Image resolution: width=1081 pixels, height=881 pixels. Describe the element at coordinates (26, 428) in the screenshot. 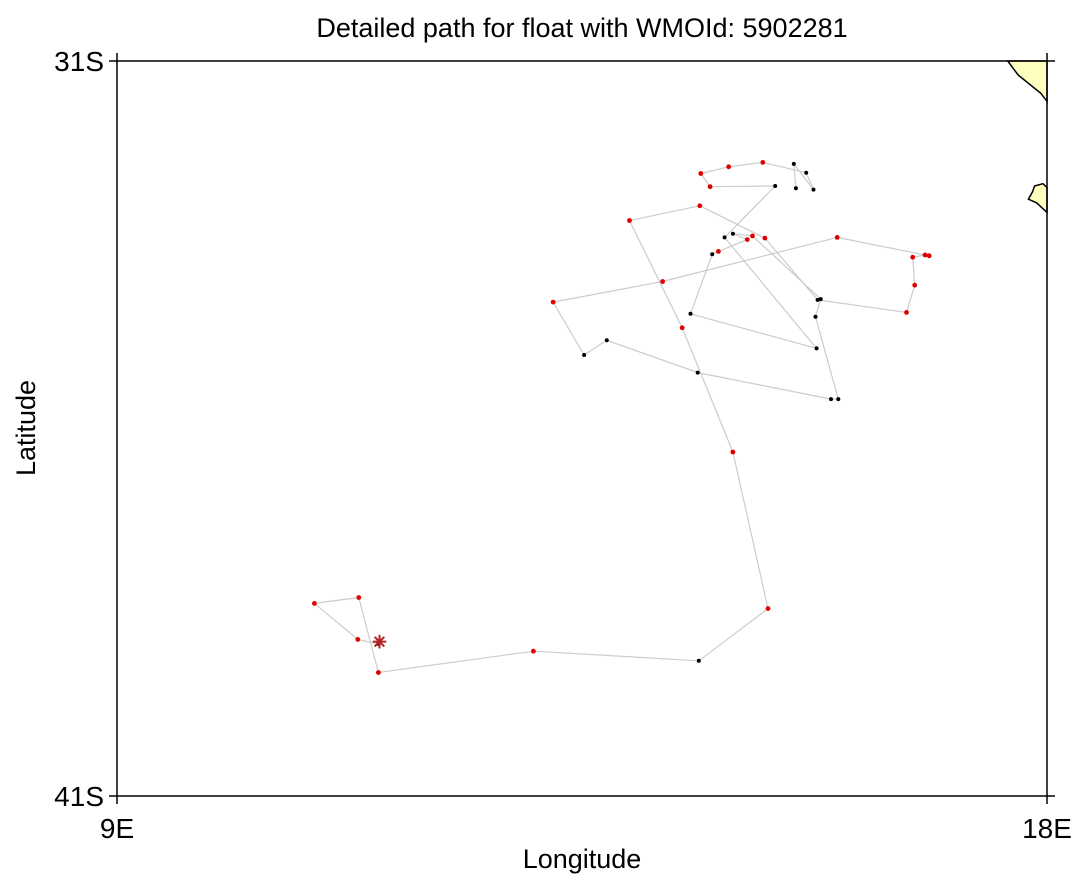

I see `y-axis-label: Latitude` at that location.